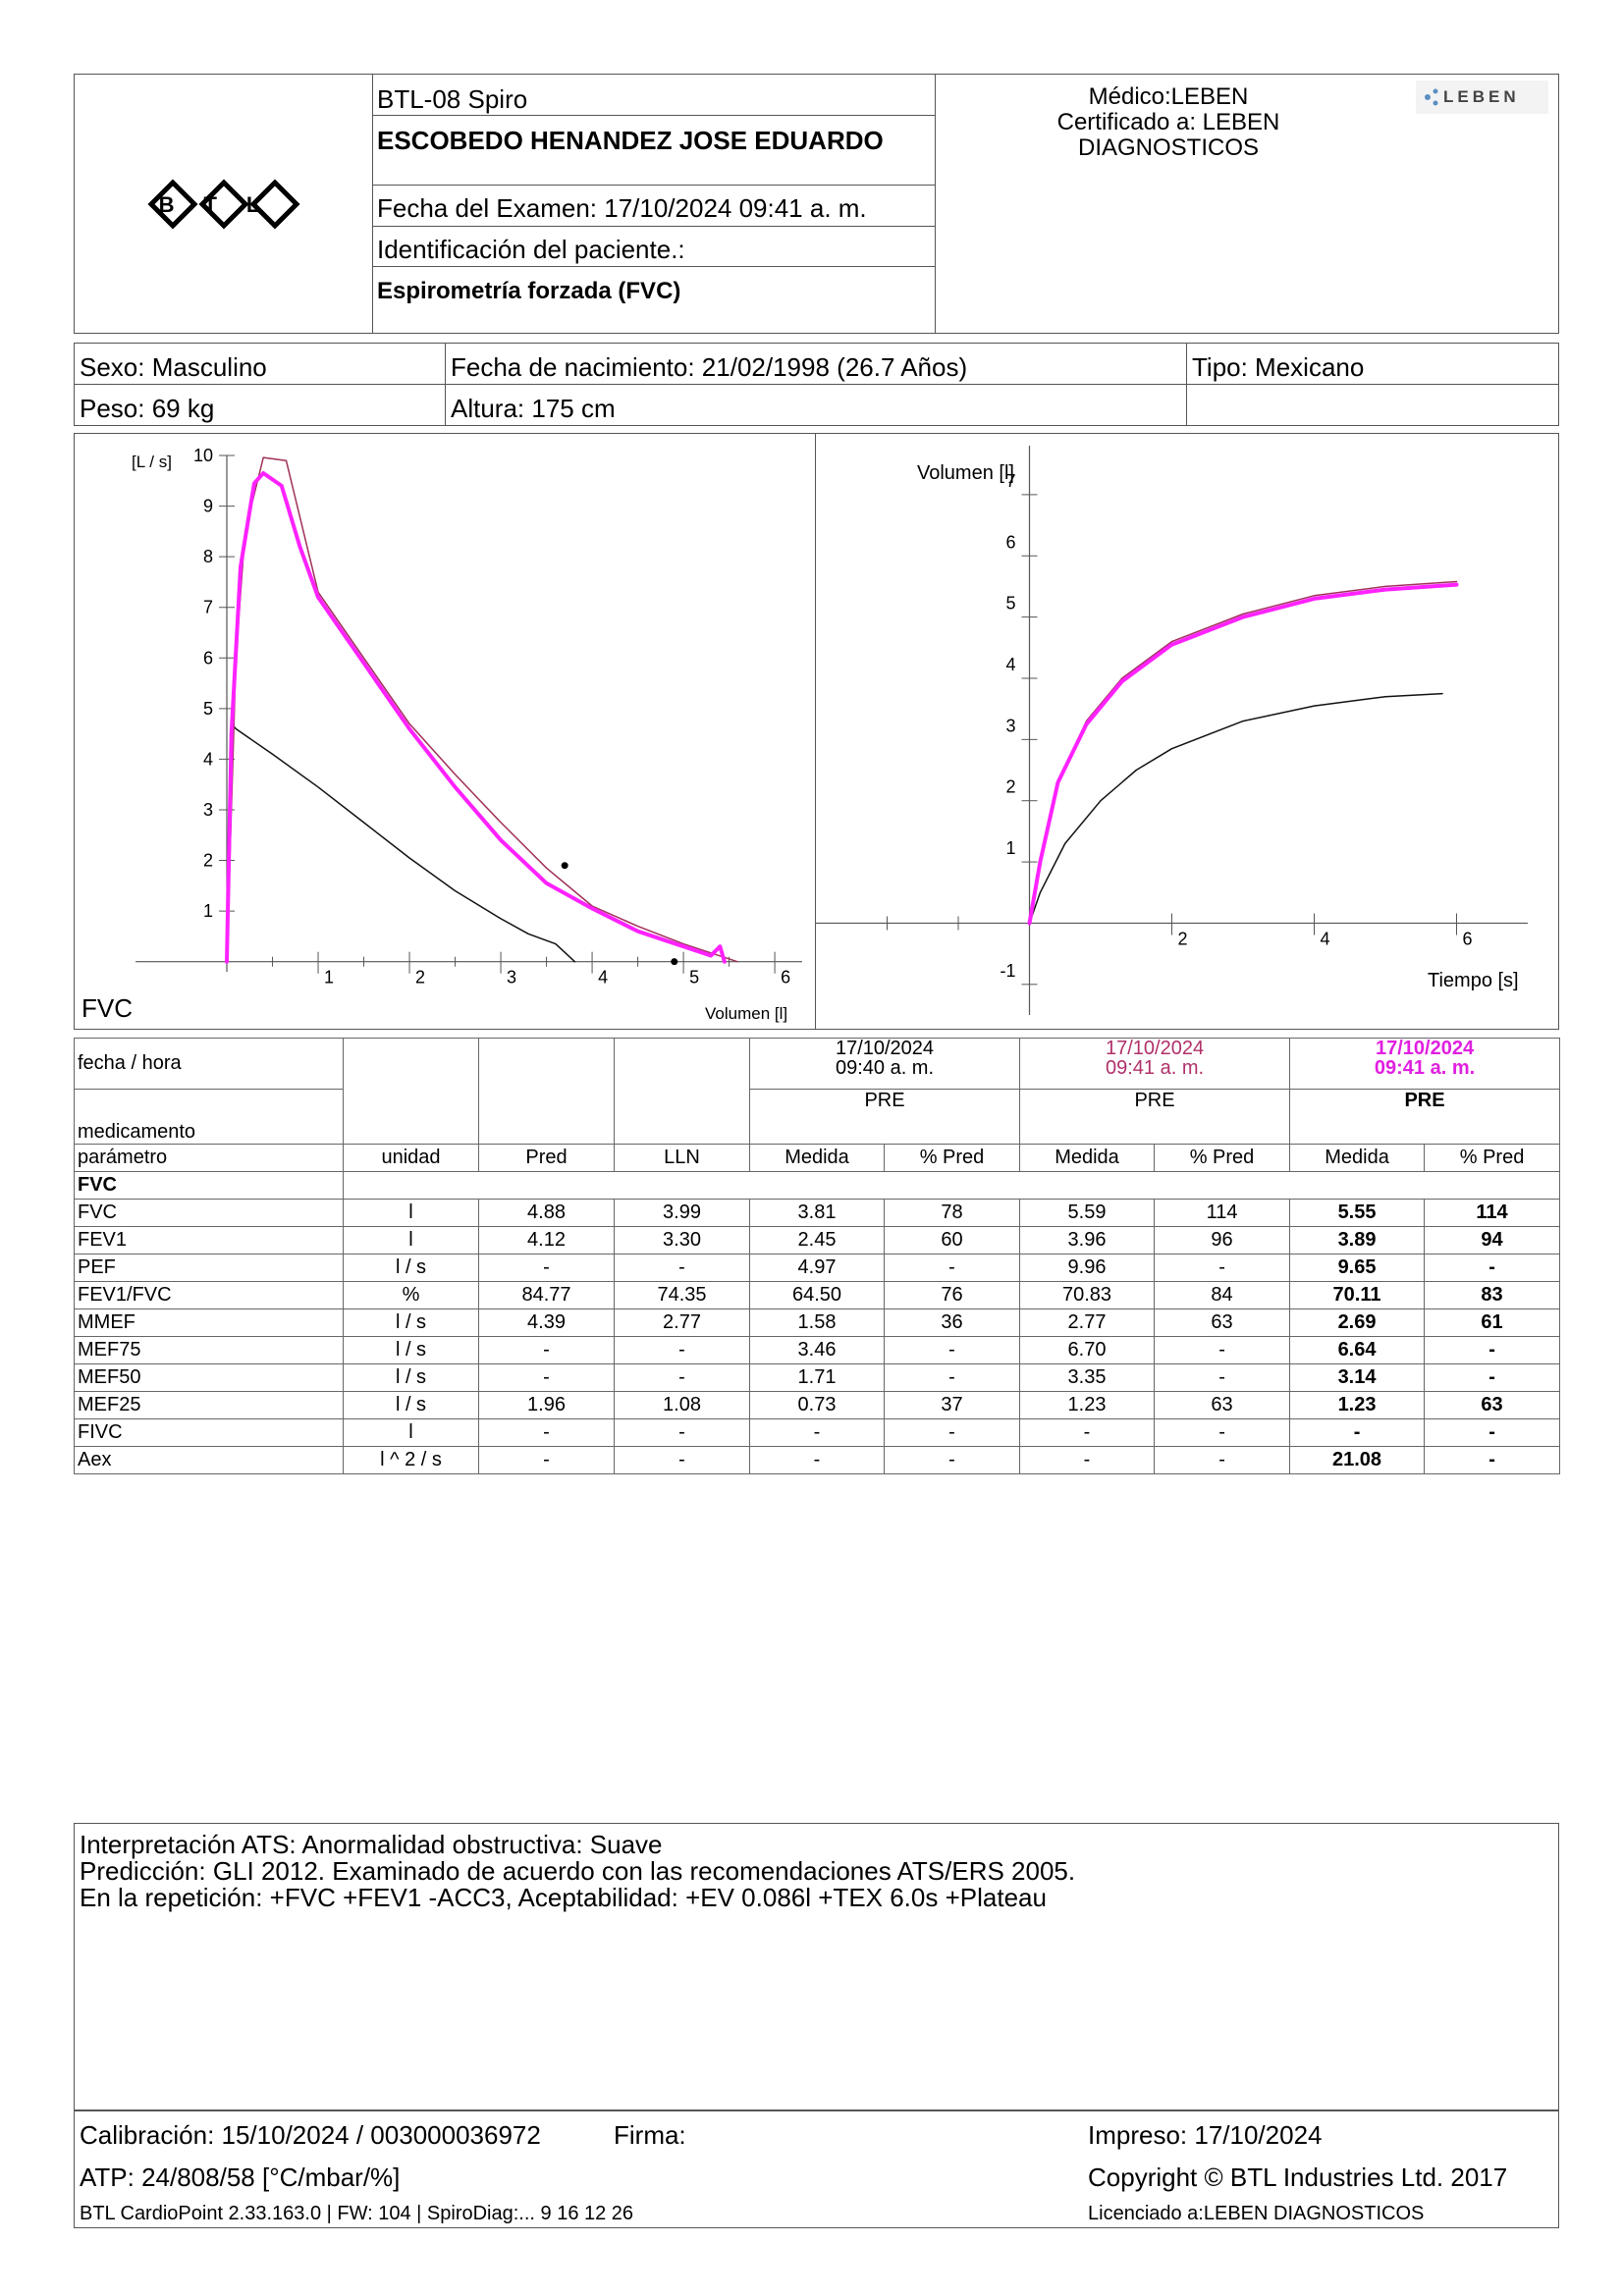 The width and height of the screenshot is (1623, 2296). What do you see at coordinates (1222, 1158) in the screenshot?
I see `col-pct-2: % Pred` at bounding box center [1222, 1158].